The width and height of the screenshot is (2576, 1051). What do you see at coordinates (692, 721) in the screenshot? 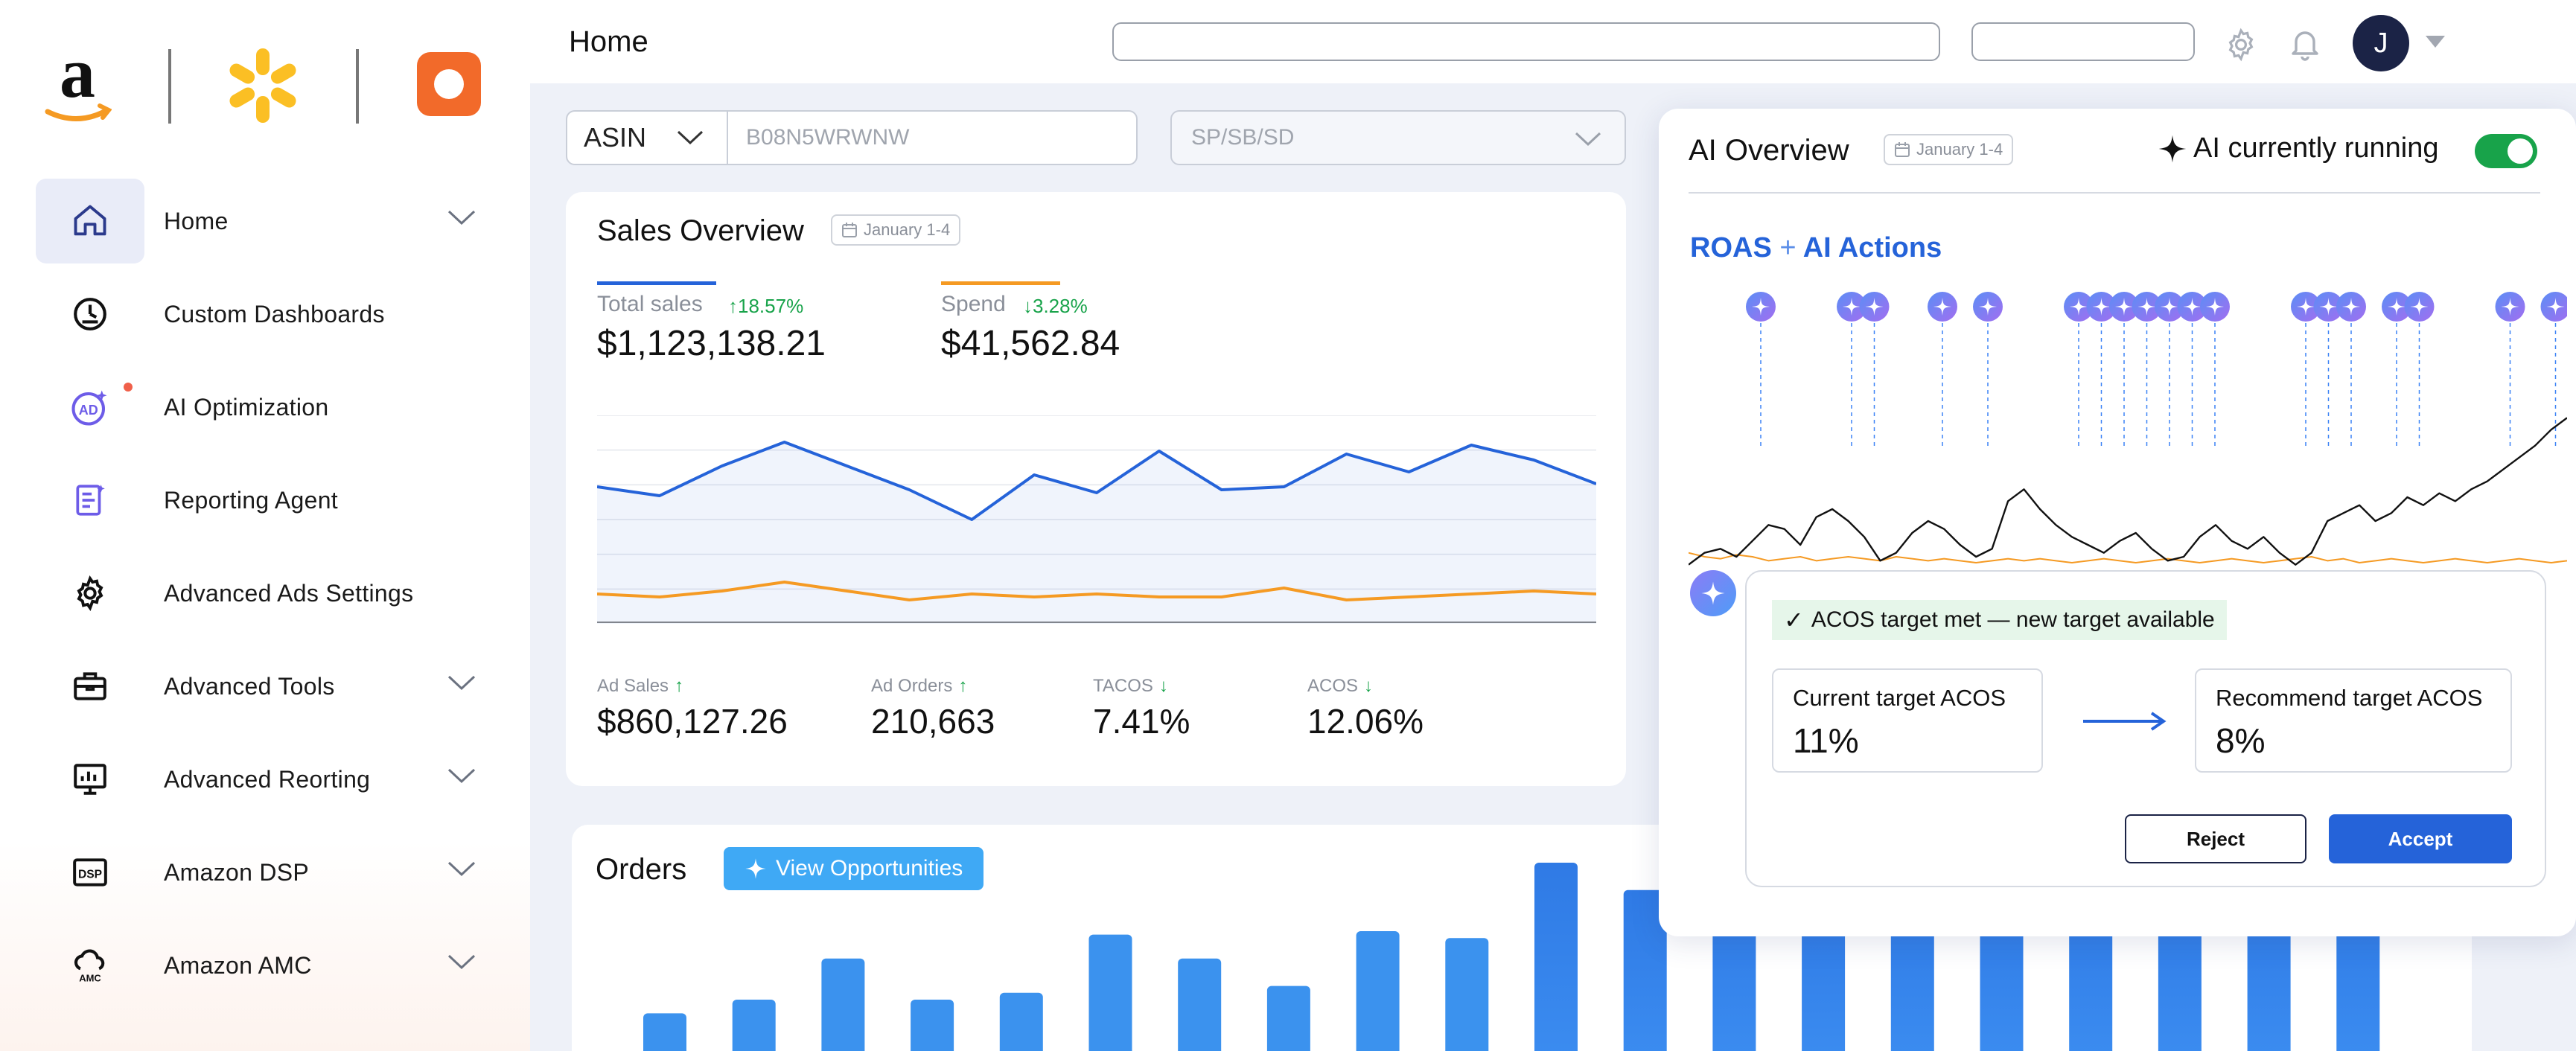
I see `metric-value: $860,127.26` at bounding box center [692, 721].